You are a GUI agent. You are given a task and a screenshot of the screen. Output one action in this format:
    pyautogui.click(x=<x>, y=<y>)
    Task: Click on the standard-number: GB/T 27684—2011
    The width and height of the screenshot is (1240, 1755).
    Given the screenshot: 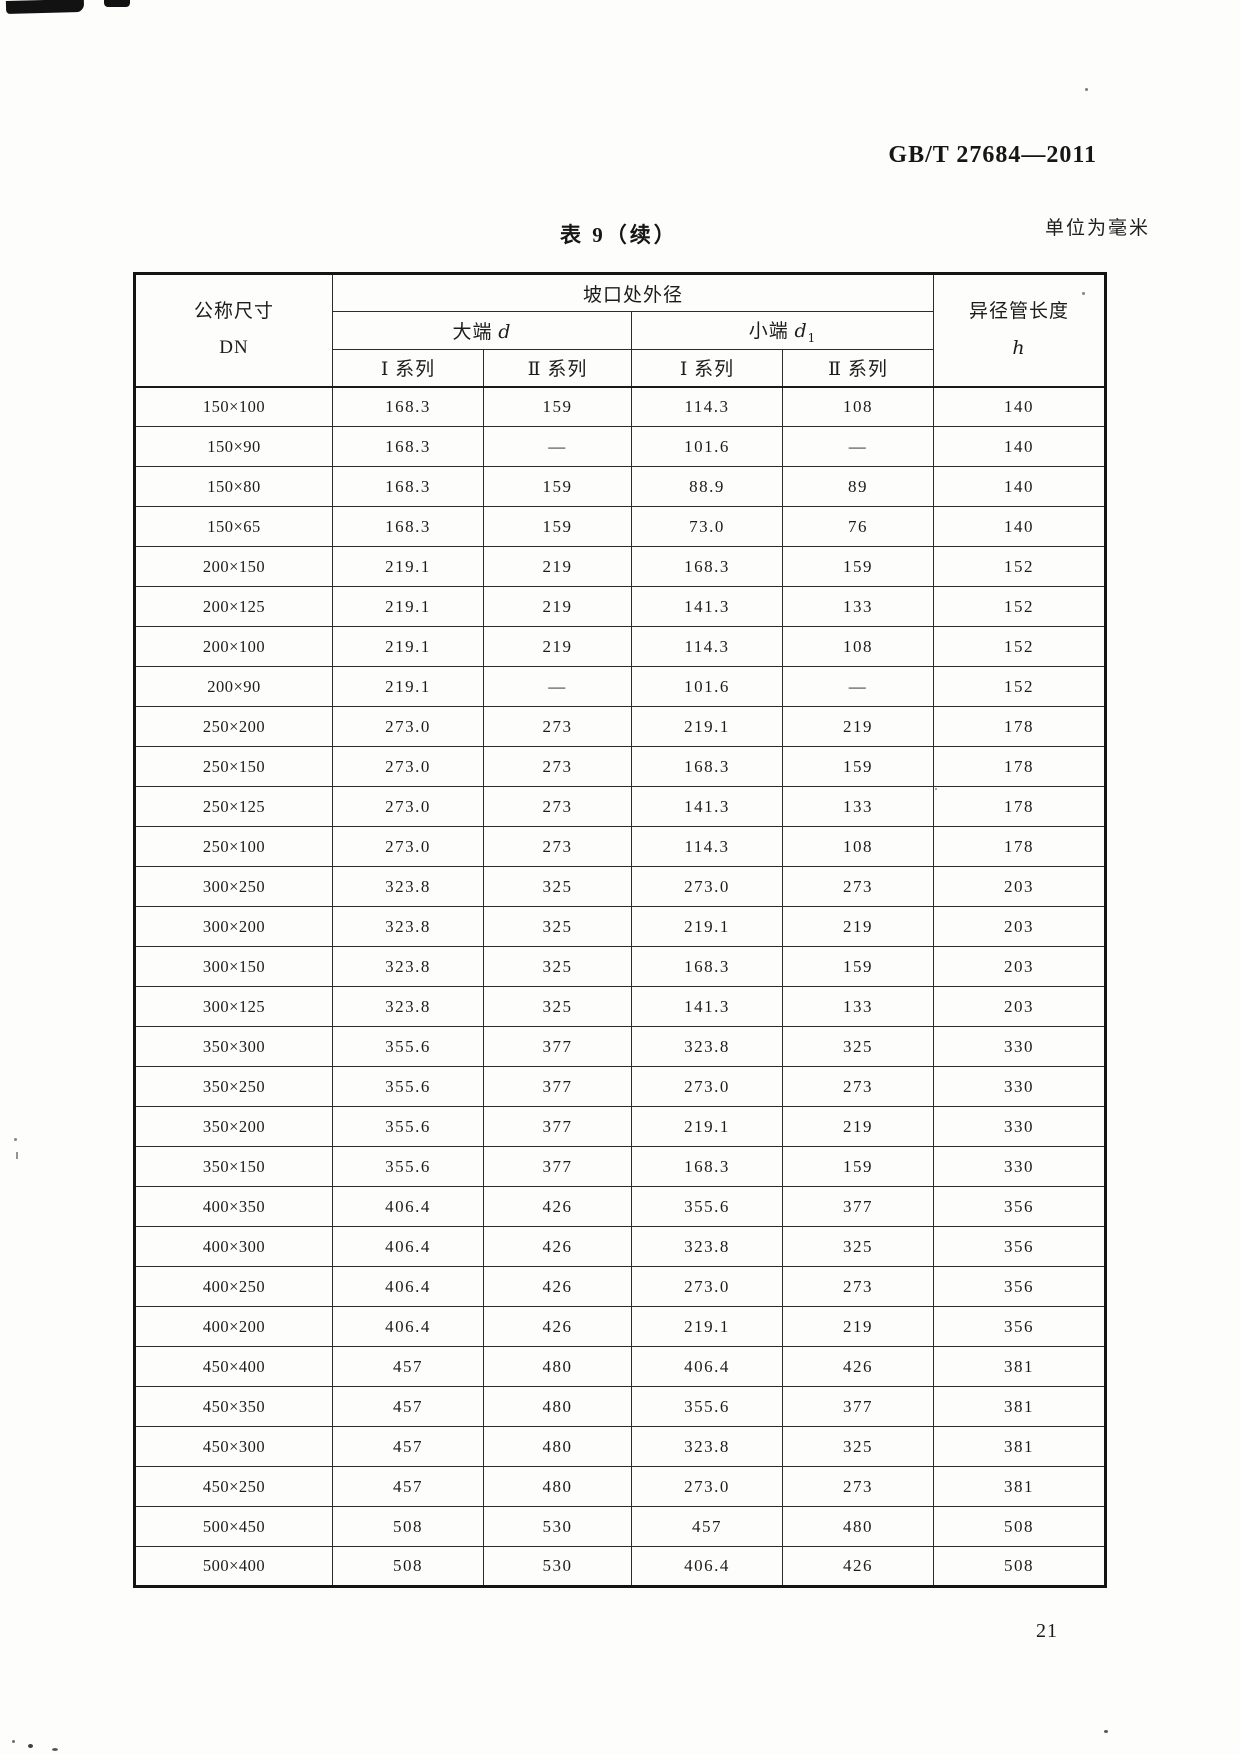 What is the action you would take?
    pyautogui.click(x=992, y=155)
    